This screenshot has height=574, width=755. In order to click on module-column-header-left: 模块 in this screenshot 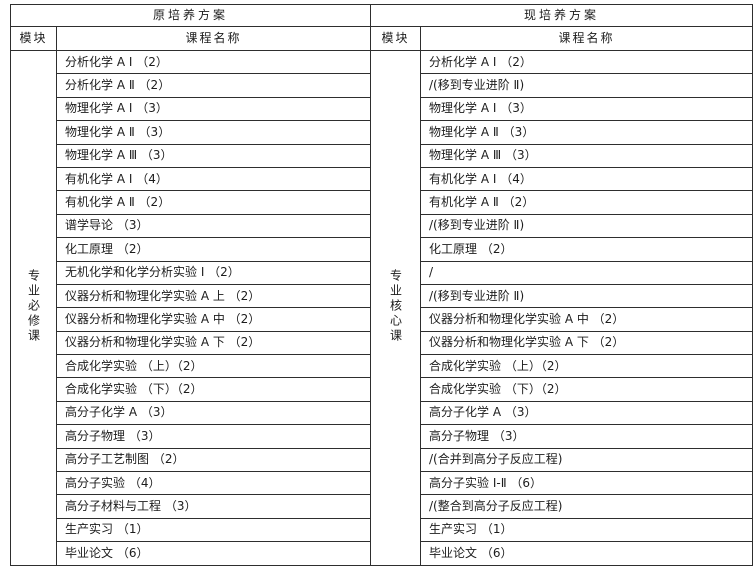, I will do `click(33, 38)`.